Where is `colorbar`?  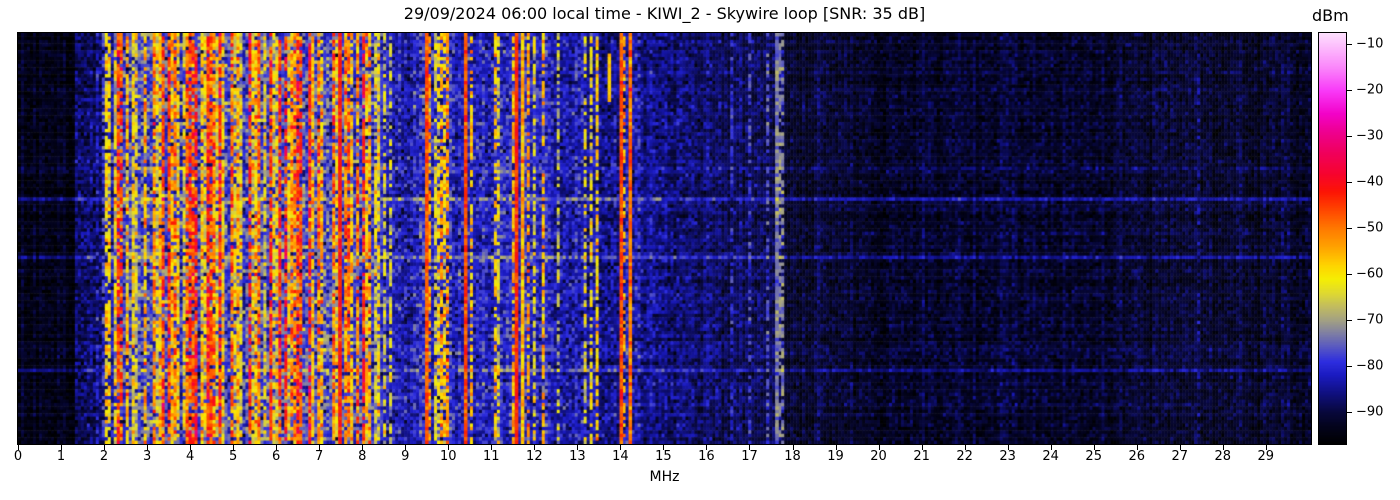
colorbar is located at coordinates (1332, 238).